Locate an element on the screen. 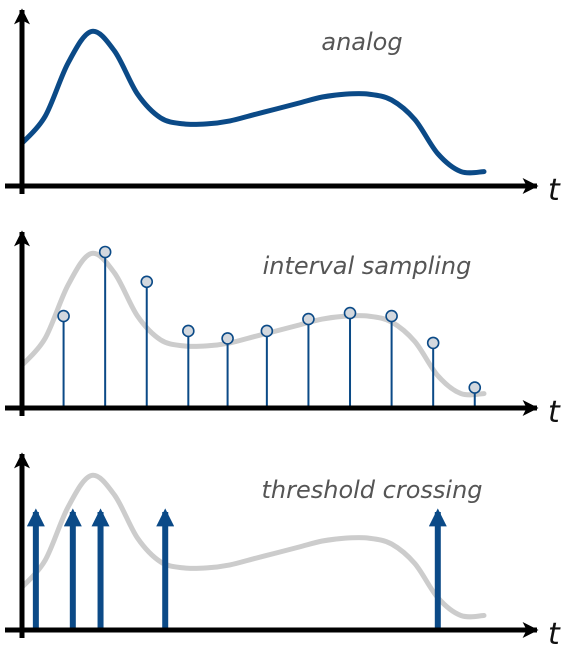 Image resolution: width=567 pixels, height=652 pixels. analog-label: analog is located at coordinates (361, 42).